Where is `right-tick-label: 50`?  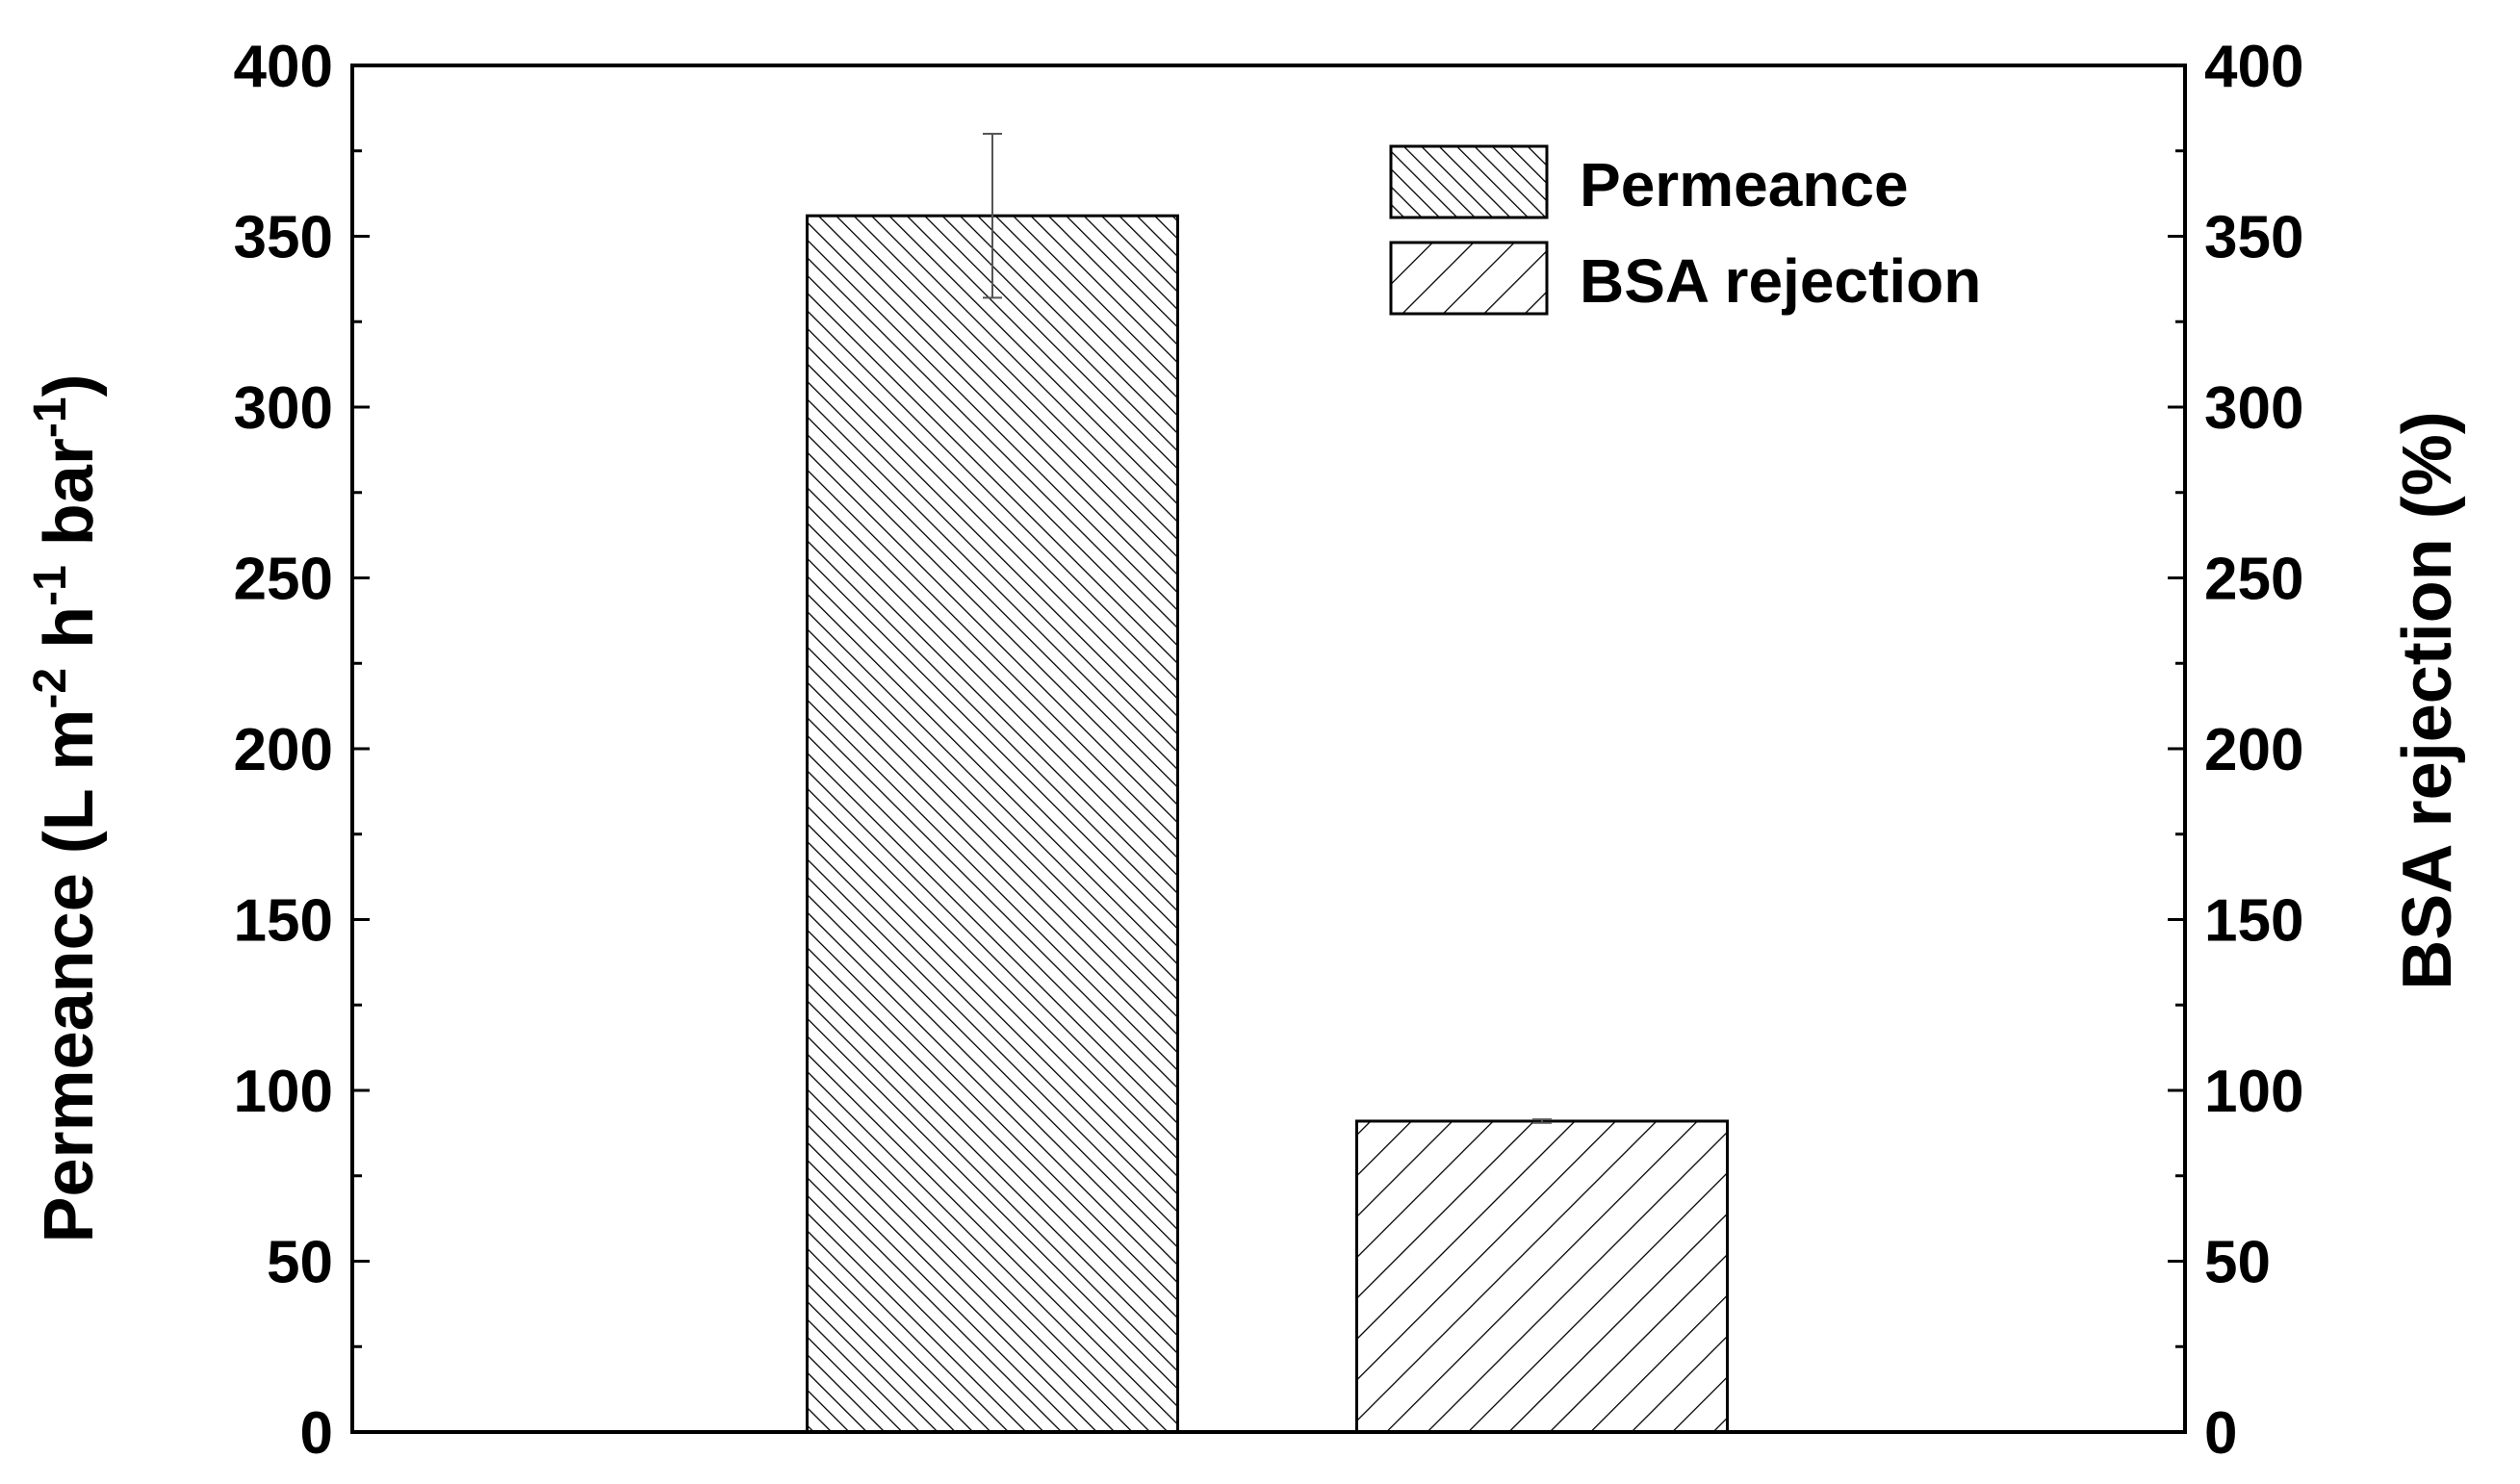
right-tick-label: 50 is located at coordinates (2237, 1263).